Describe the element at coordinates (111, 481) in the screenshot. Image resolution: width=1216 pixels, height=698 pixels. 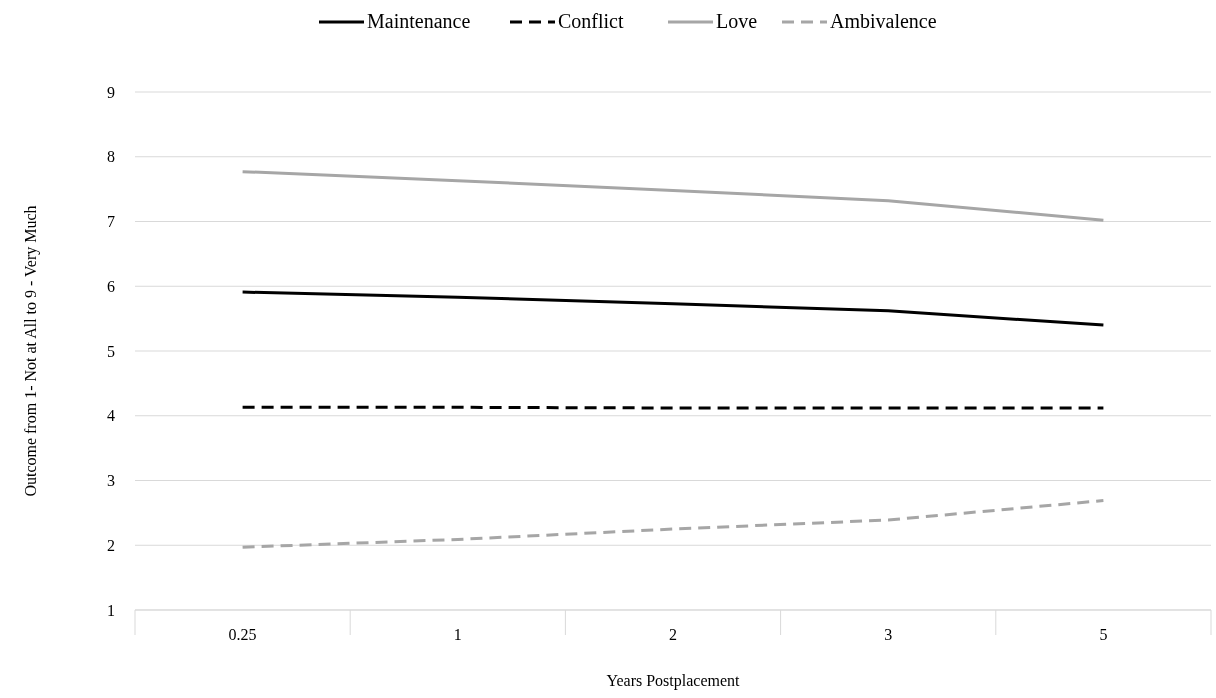
I see `y-tick-label: 3` at that location.